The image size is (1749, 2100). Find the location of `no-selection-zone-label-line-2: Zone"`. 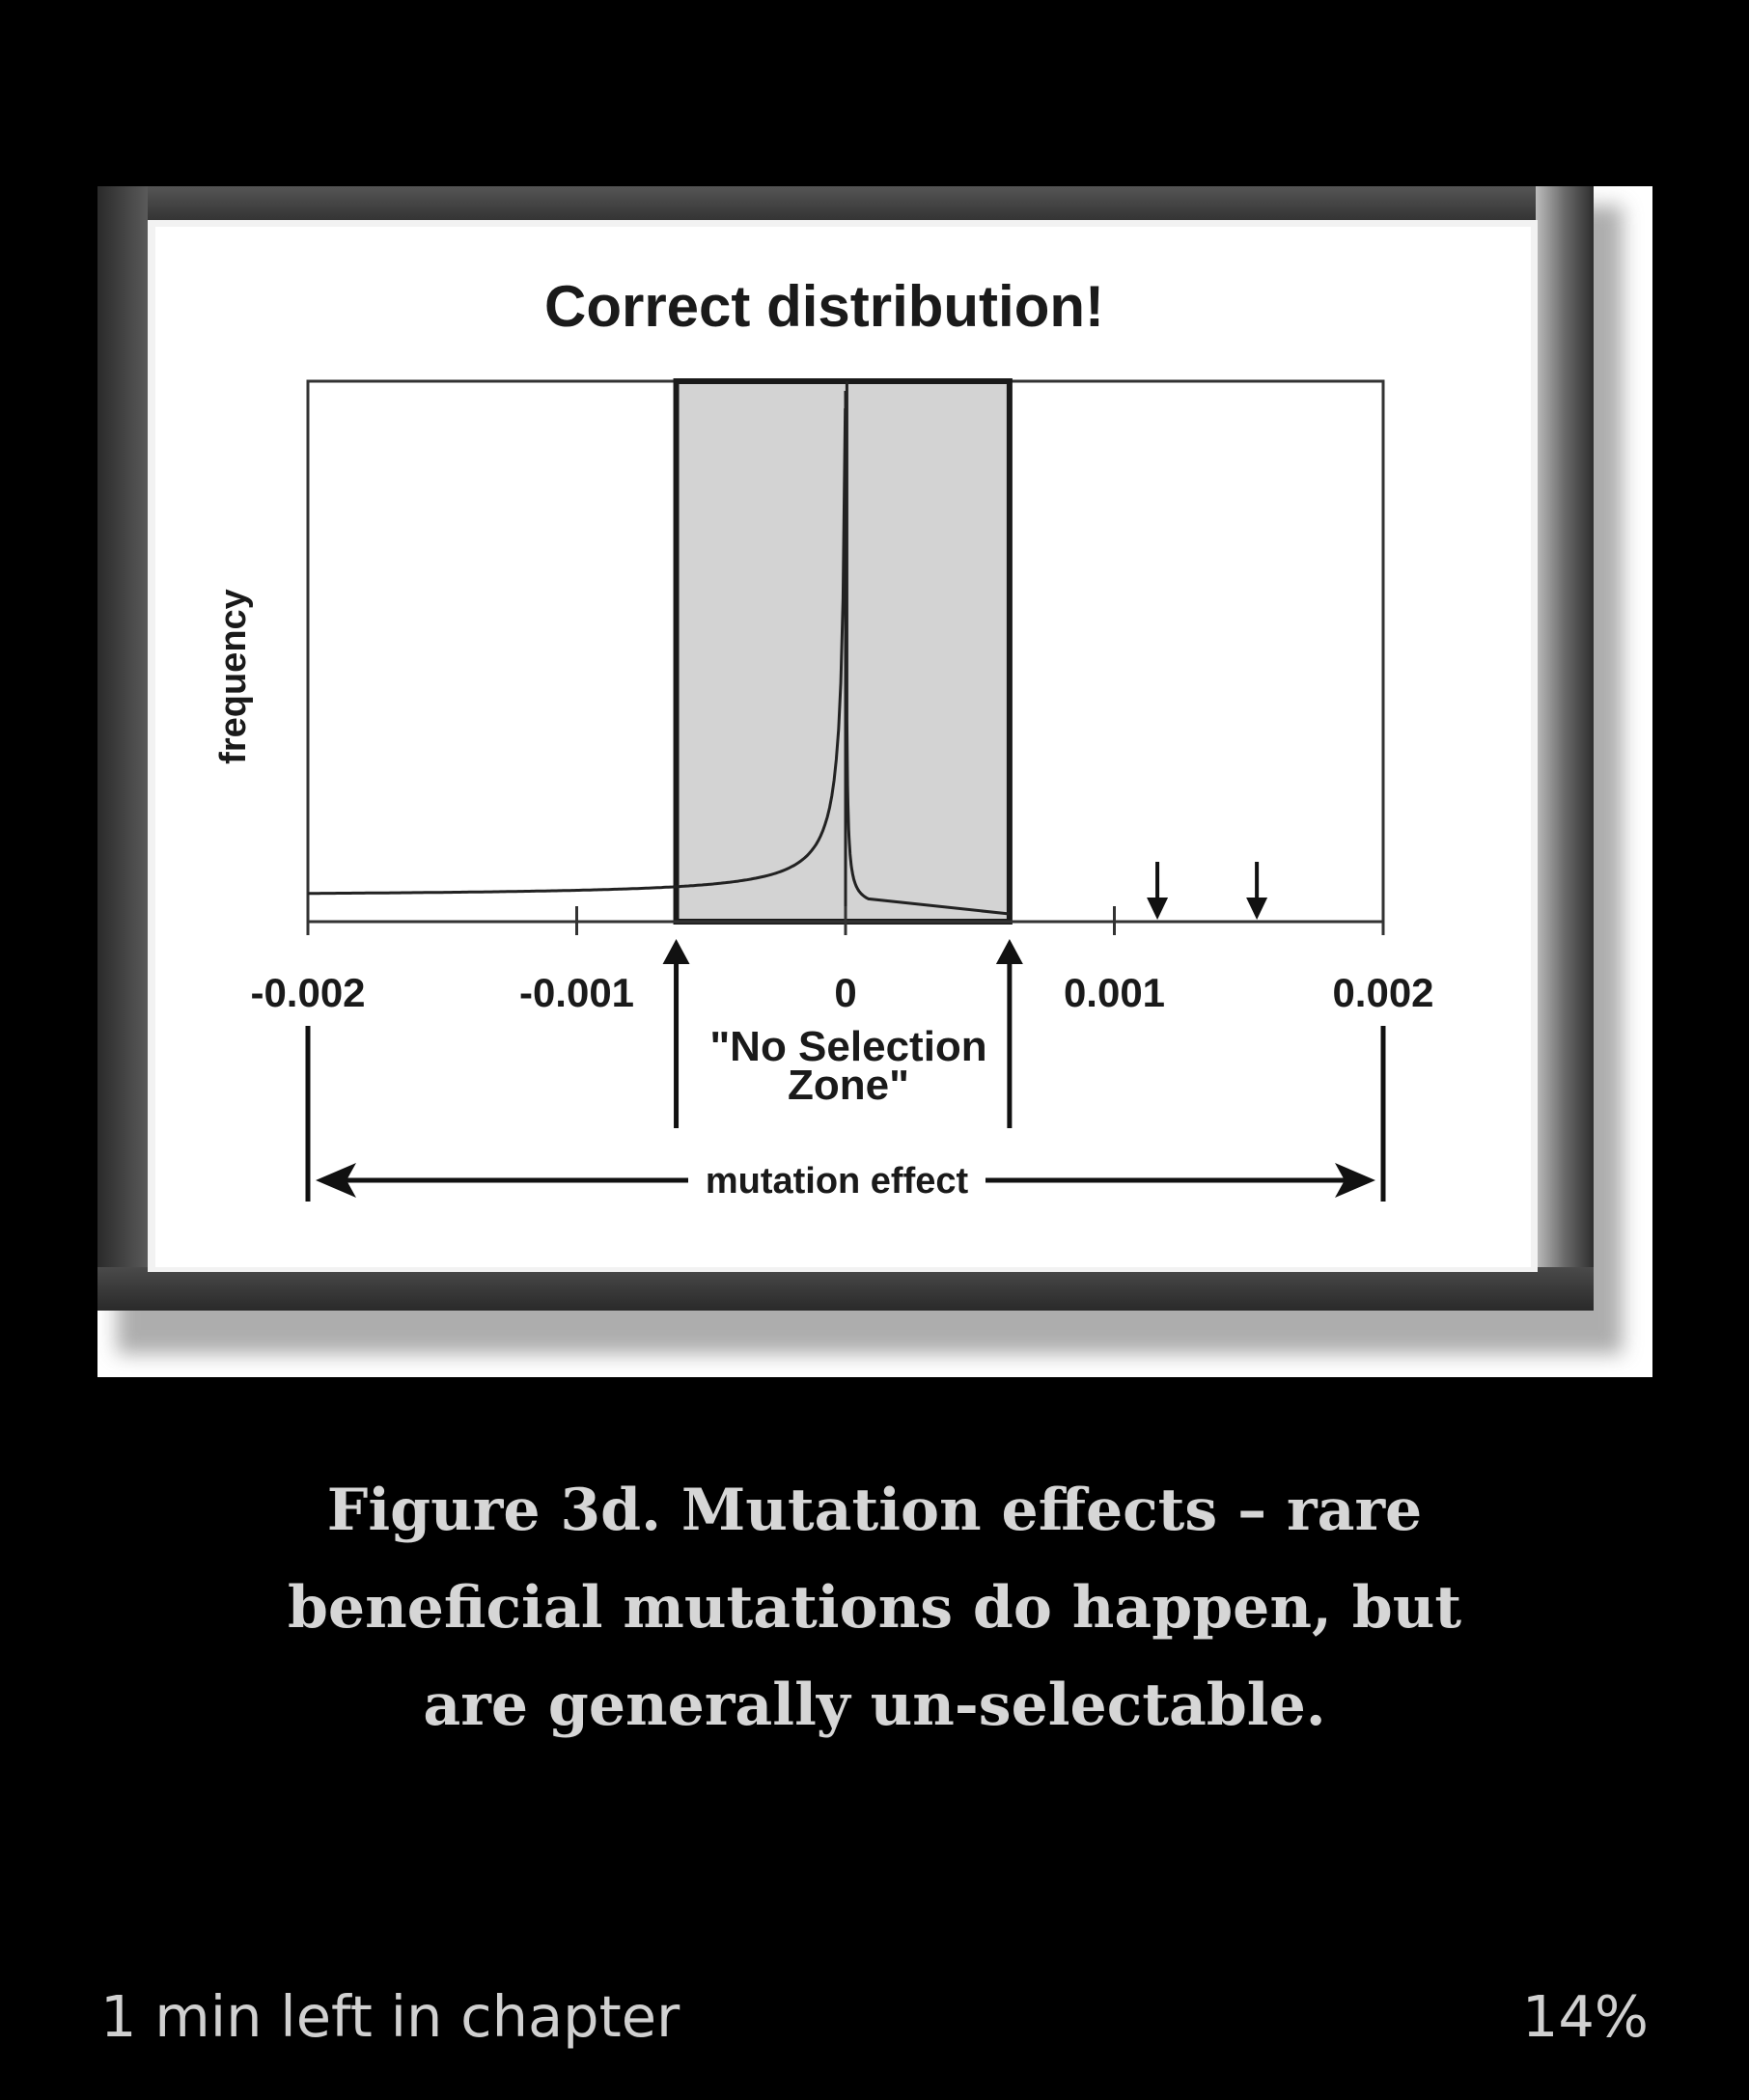

no-selection-zone-label-line-2: Zone" is located at coordinates (848, 1085).